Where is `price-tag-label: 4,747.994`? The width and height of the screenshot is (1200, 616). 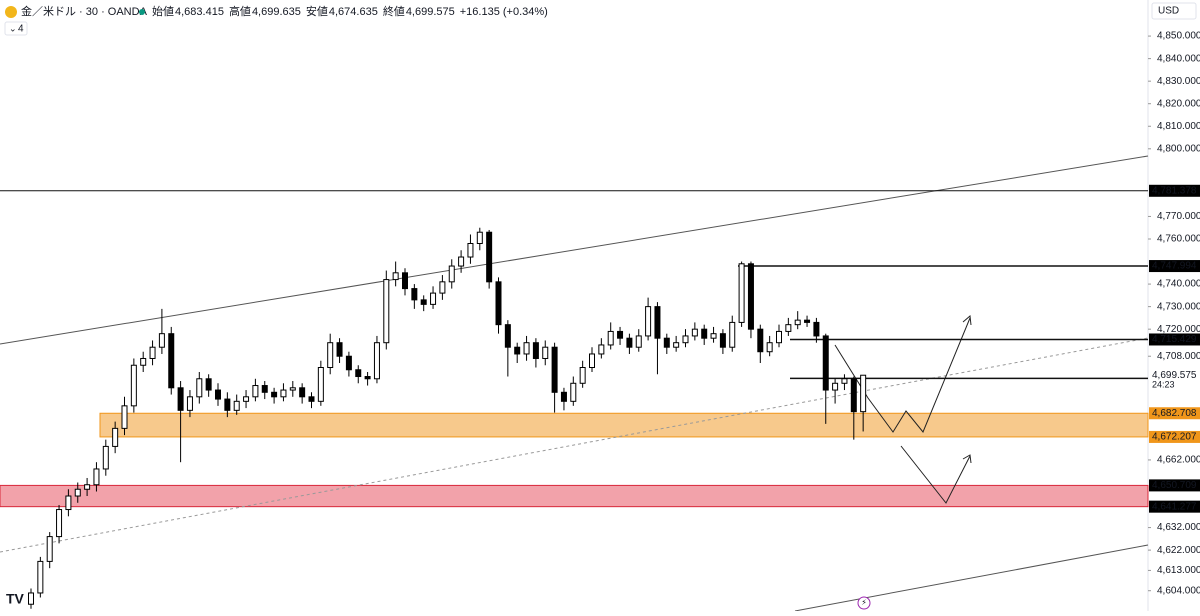
price-tag-label: 4,747.994 is located at coordinates (1174, 266).